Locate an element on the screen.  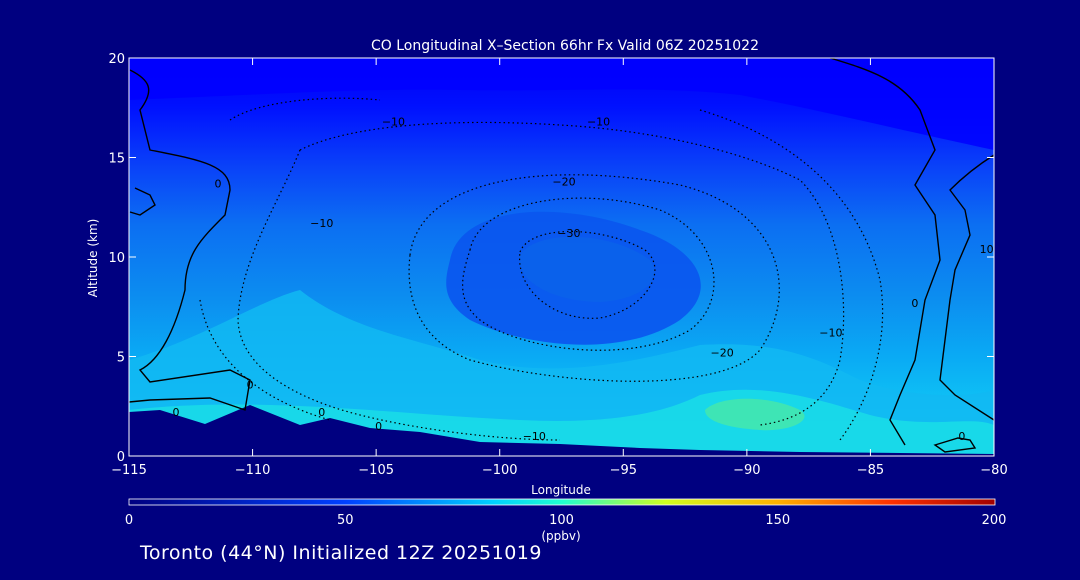
y-tick-label: 15 is located at coordinates (116, 159).